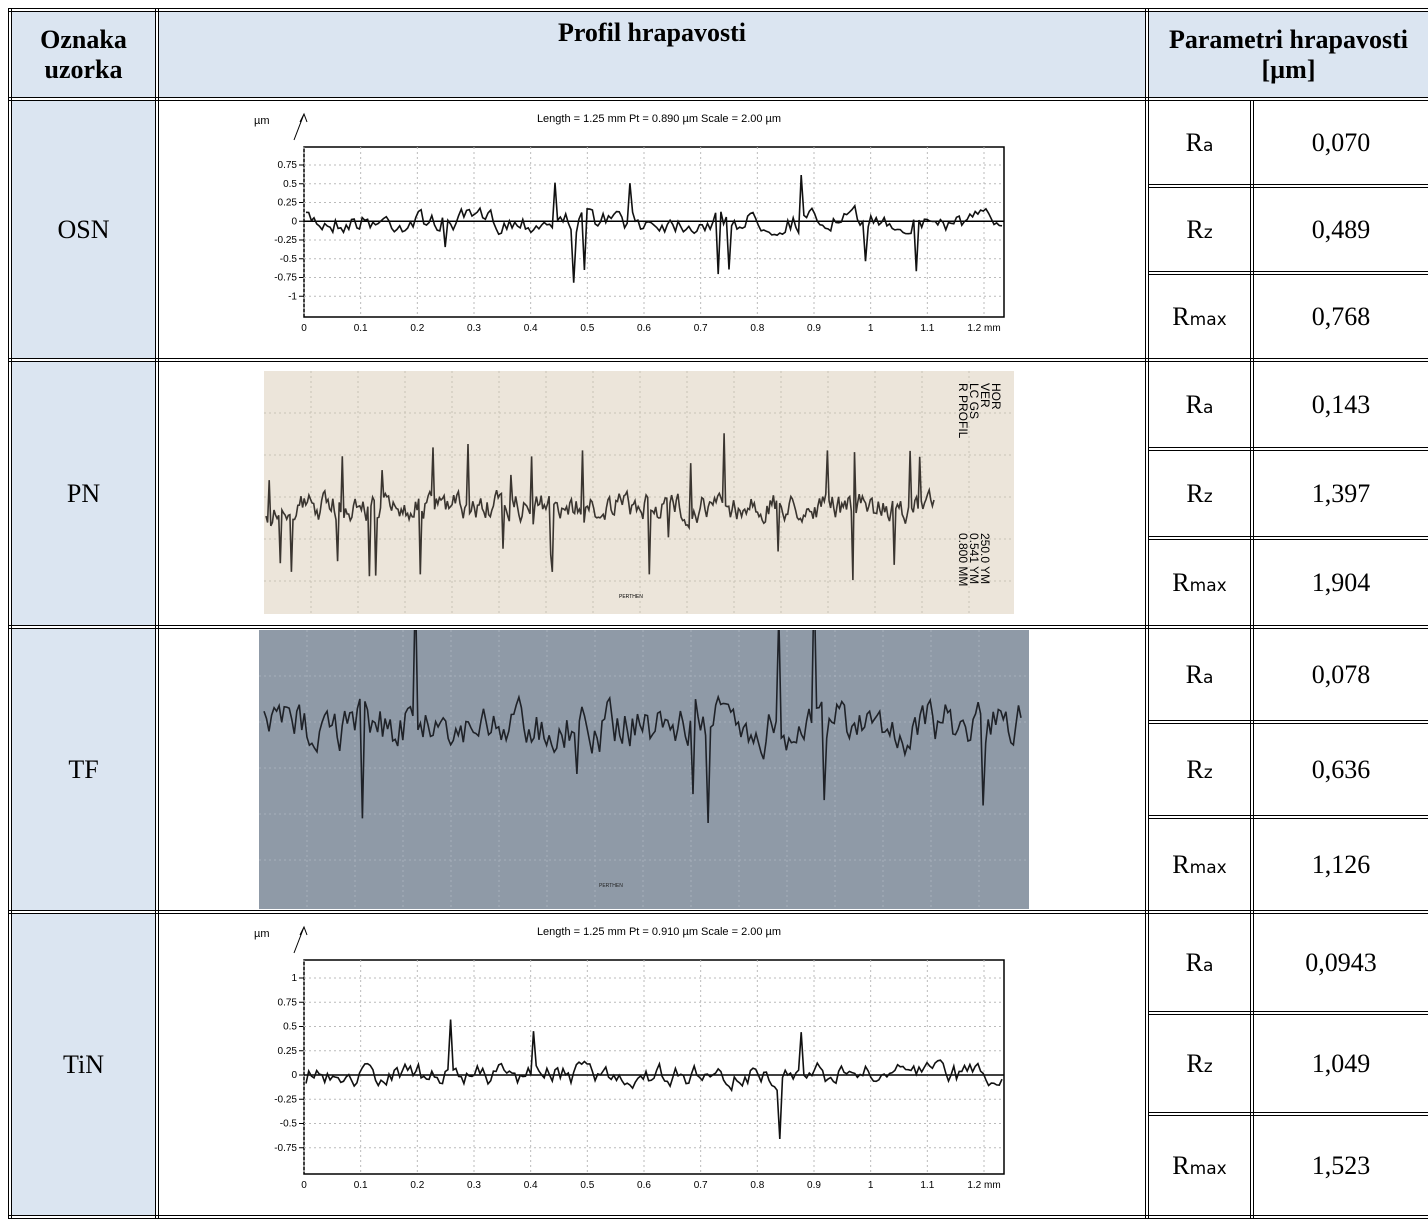  I want to click on row: Rz 0,636, so click(719, 769).